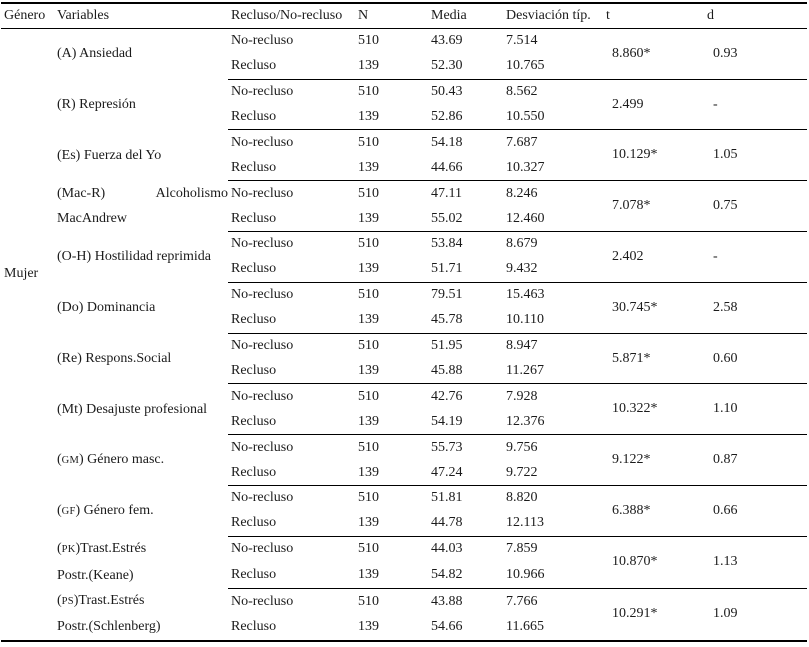 Image resolution: width=809 pixels, height=647 pixels. What do you see at coordinates (142, 193) in the screenshot?
I see `variable-line1: (Mac-R) Alcoholismo` at bounding box center [142, 193].